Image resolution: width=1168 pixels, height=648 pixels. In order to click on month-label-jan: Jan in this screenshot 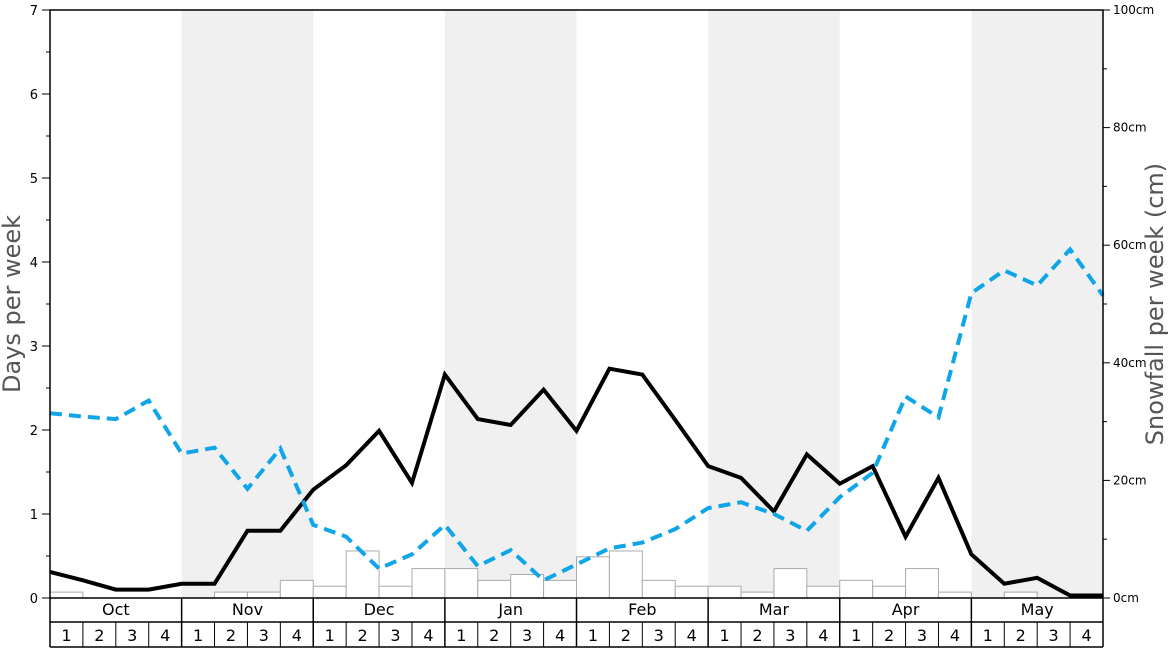, I will do `click(510, 609)`.